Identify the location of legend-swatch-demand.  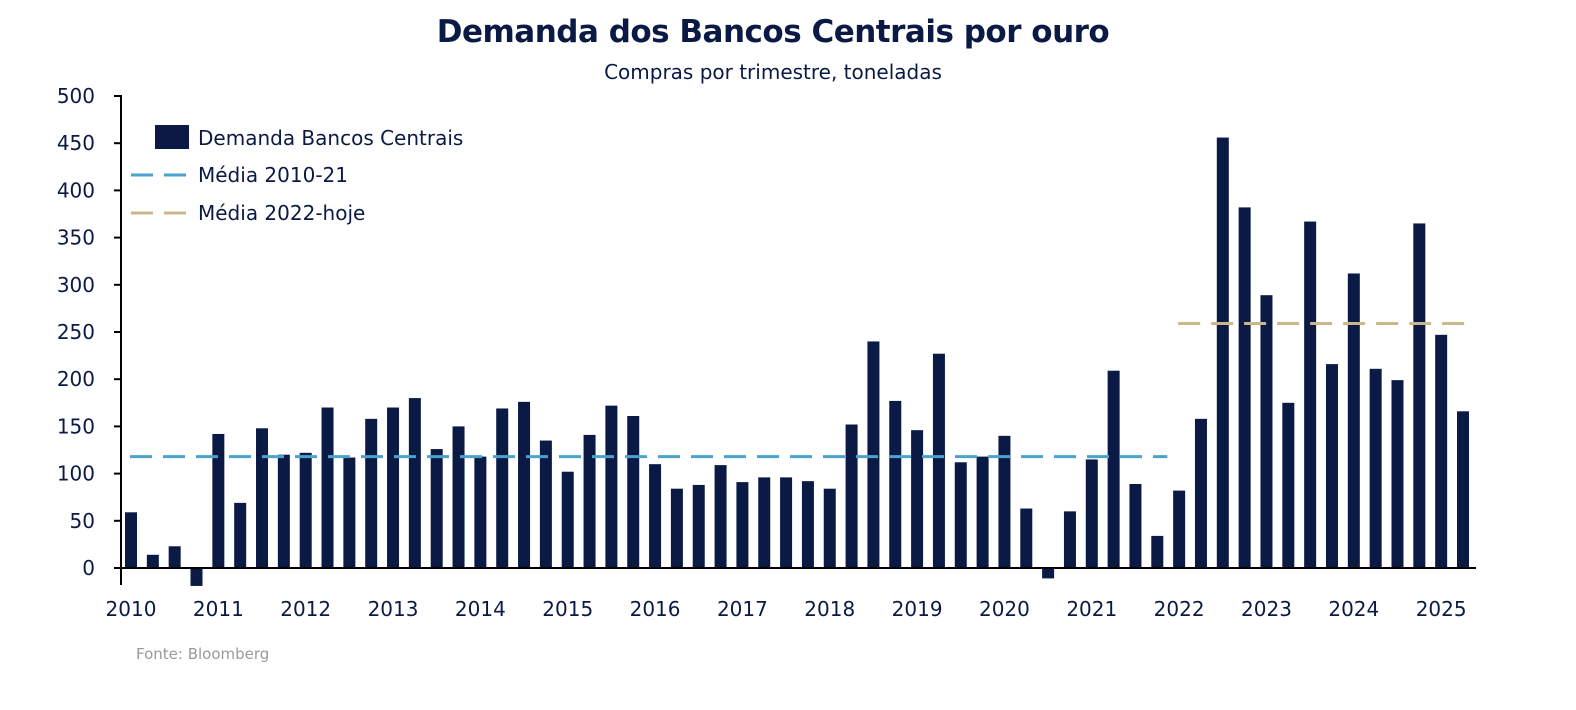
(172, 137).